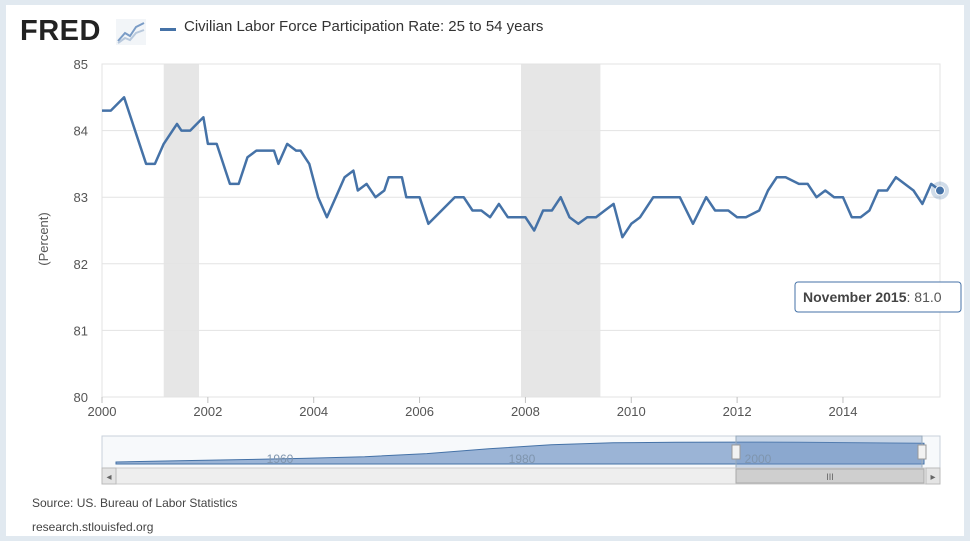 The image size is (970, 541). I want to click on x-tick-label: 2014, so click(843, 411).